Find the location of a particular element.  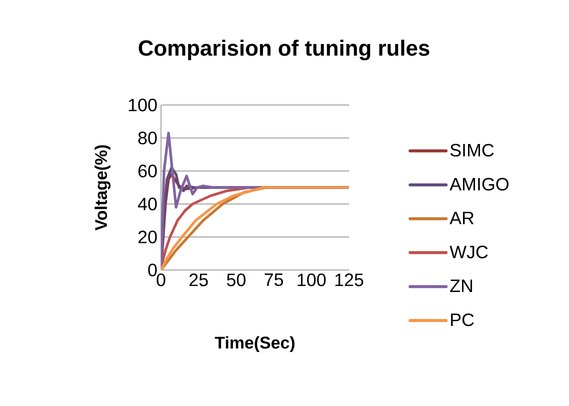

x-tick-label: 125 is located at coordinates (349, 280).